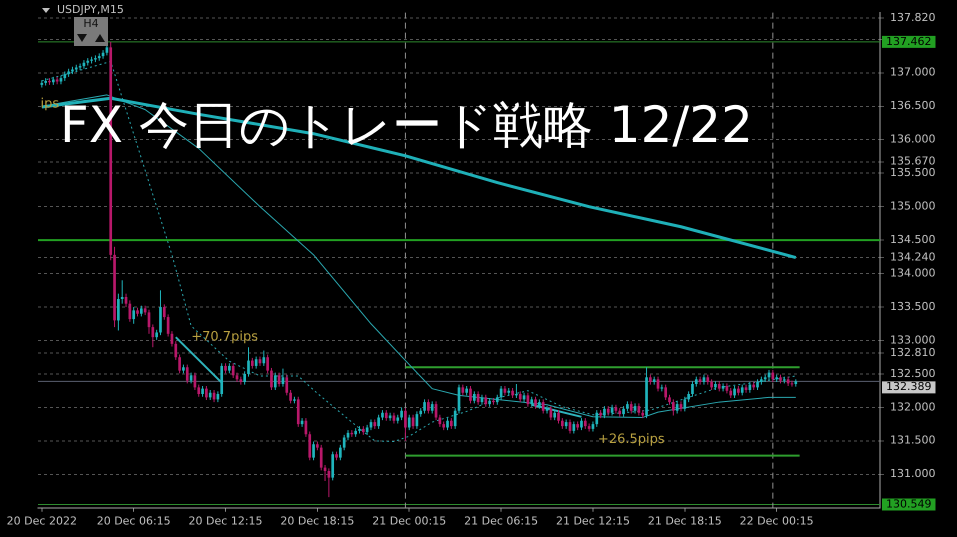  I want to click on x-tick-label: 20 Dec 18:15, so click(317, 521).